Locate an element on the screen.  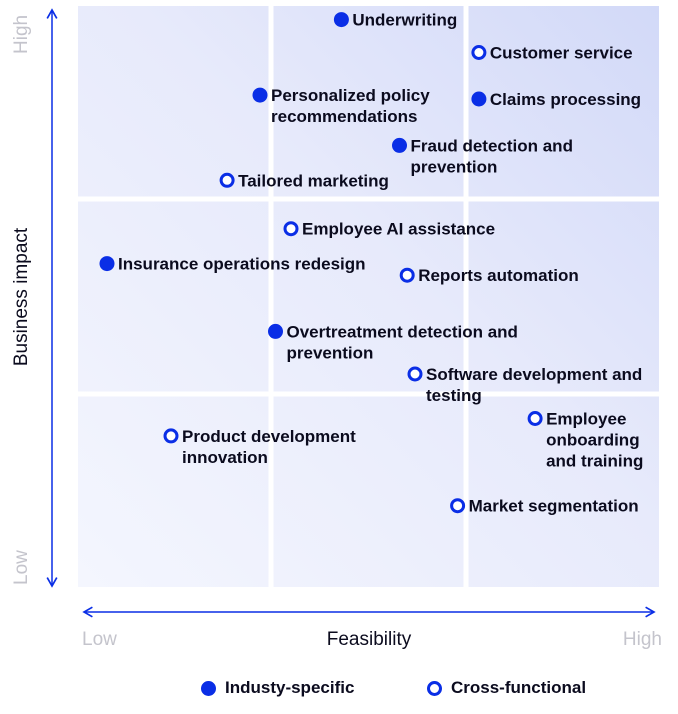
point-software-development-and-testing: Software development and testing is located at coordinates (524, 385).